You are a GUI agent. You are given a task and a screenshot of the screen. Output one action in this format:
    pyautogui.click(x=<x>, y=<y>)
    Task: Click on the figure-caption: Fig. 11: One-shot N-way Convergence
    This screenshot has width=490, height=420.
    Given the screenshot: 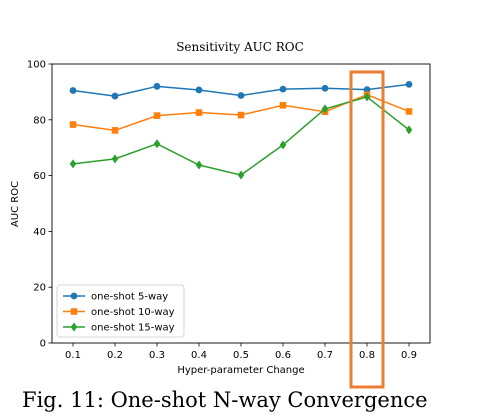 What is the action you would take?
    pyautogui.click(x=225, y=400)
    